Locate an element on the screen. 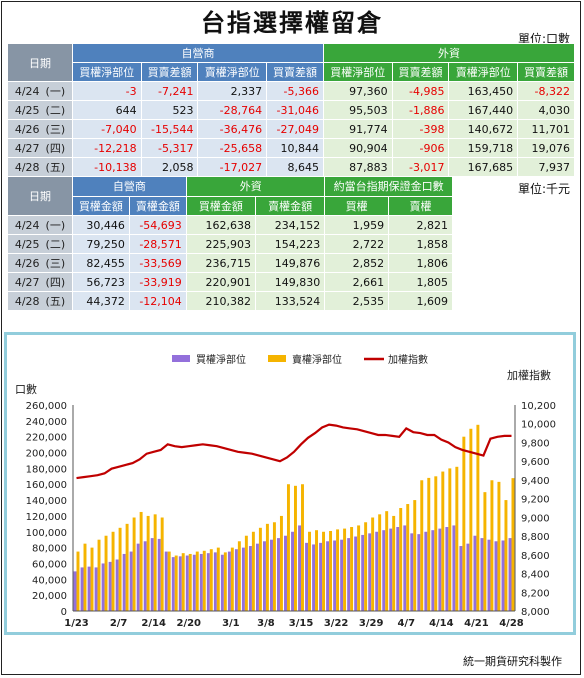 The height and width of the screenshot is (678, 584). table-cell: 11,701 is located at coordinates (546, 129).